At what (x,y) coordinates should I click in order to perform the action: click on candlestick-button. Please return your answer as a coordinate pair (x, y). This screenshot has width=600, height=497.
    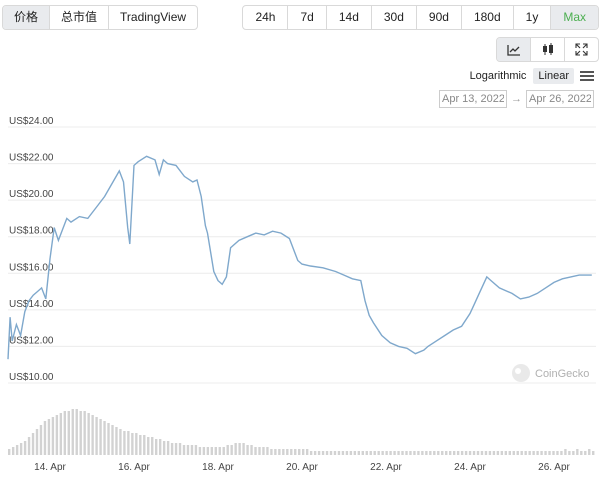
    Looking at the image, I should click on (548, 49).